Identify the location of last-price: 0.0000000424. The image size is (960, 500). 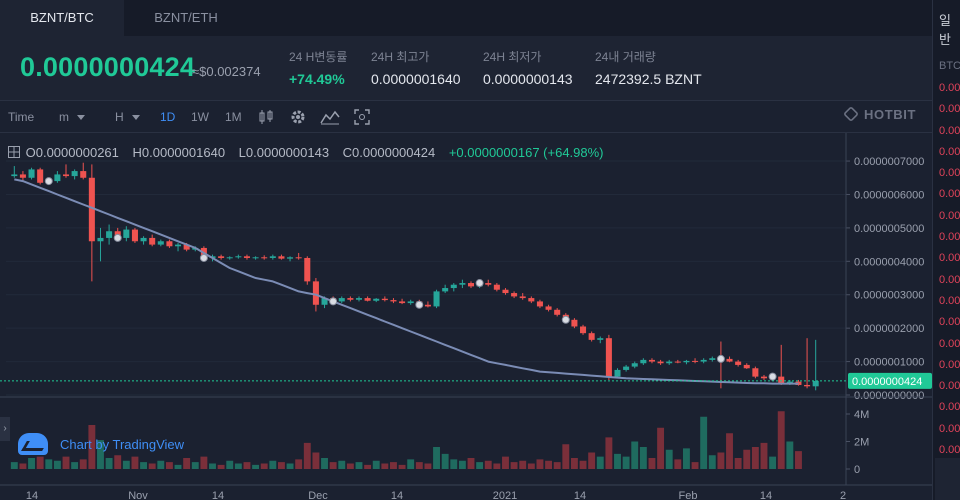
(108, 67).